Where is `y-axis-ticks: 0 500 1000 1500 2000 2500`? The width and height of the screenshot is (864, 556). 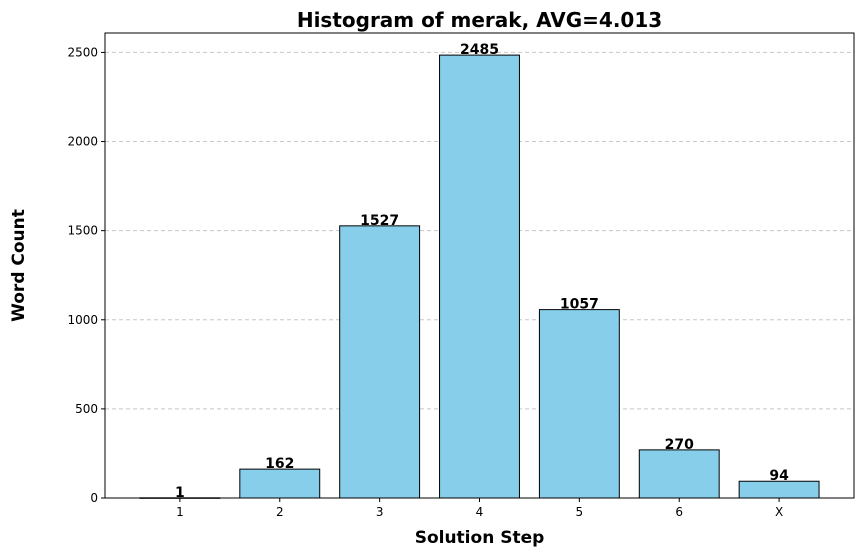
y-axis-ticks: 0 500 1000 1500 2000 2500 is located at coordinates (86, 275).